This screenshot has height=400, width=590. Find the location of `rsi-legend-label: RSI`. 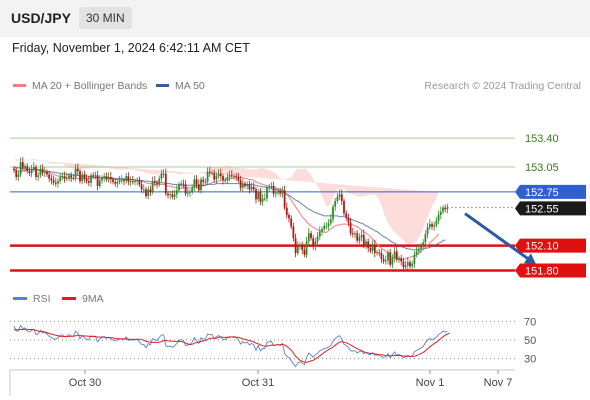

rsi-legend-label: RSI is located at coordinates (42, 299).